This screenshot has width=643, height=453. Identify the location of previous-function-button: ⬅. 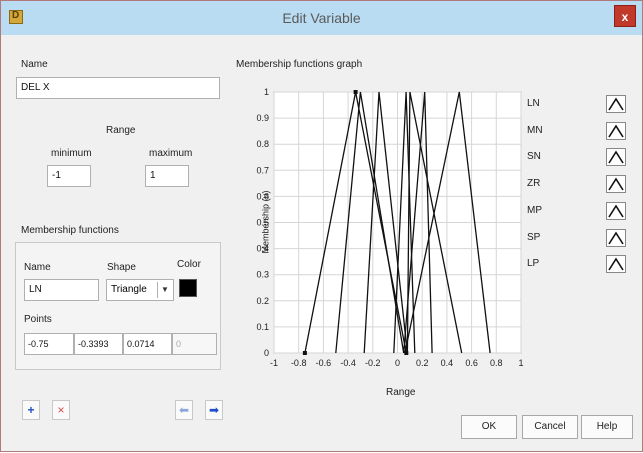
(184, 410).